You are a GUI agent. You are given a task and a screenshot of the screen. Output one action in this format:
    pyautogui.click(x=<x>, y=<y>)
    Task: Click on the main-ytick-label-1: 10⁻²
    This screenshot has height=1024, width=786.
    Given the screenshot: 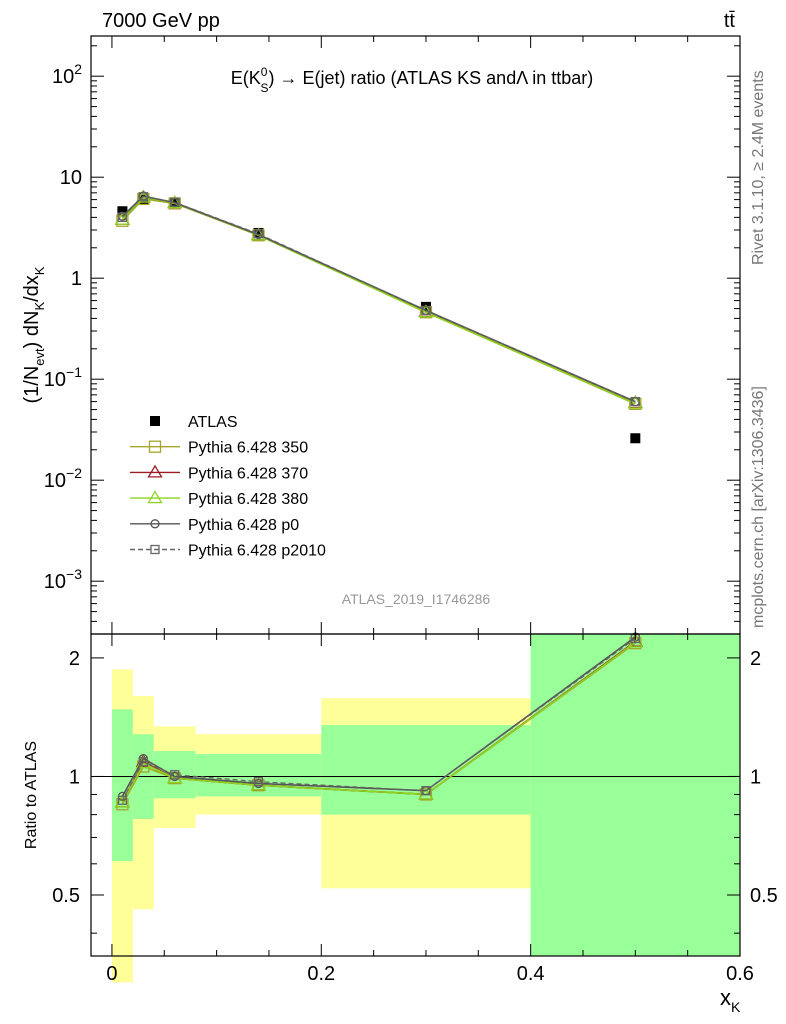 What is the action you would take?
    pyautogui.click(x=63, y=478)
    